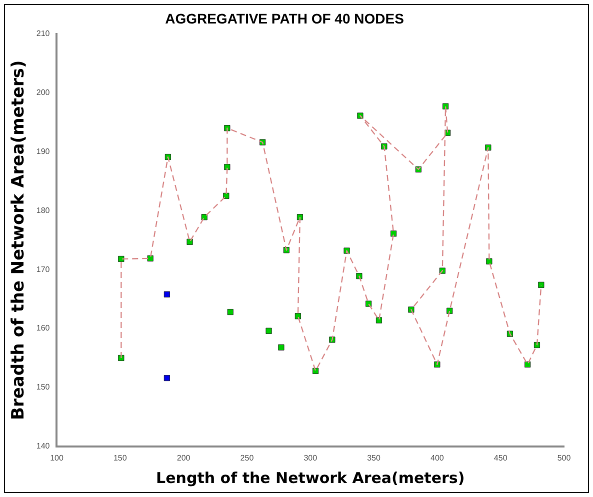  Describe the element at coordinates (43, 33) in the screenshot. I see `y-tick-label: 210` at that location.